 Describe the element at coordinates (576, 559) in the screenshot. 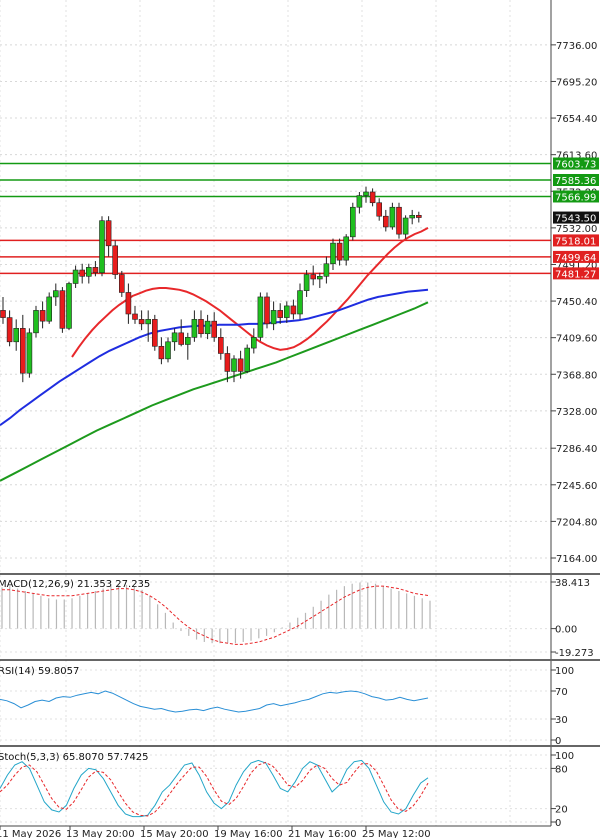

I see `price-tick-label: 7164.00` at that location.